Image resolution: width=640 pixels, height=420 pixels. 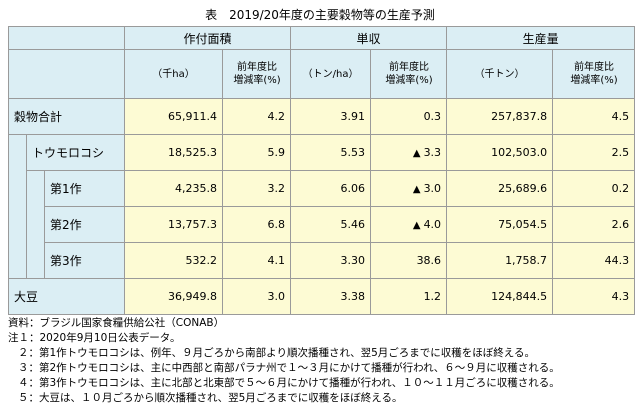 What do you see at coordinates (409, 152) in the screenshot?
I see `yield-change: ▲ 3.3` at bounding box center [409, 152].